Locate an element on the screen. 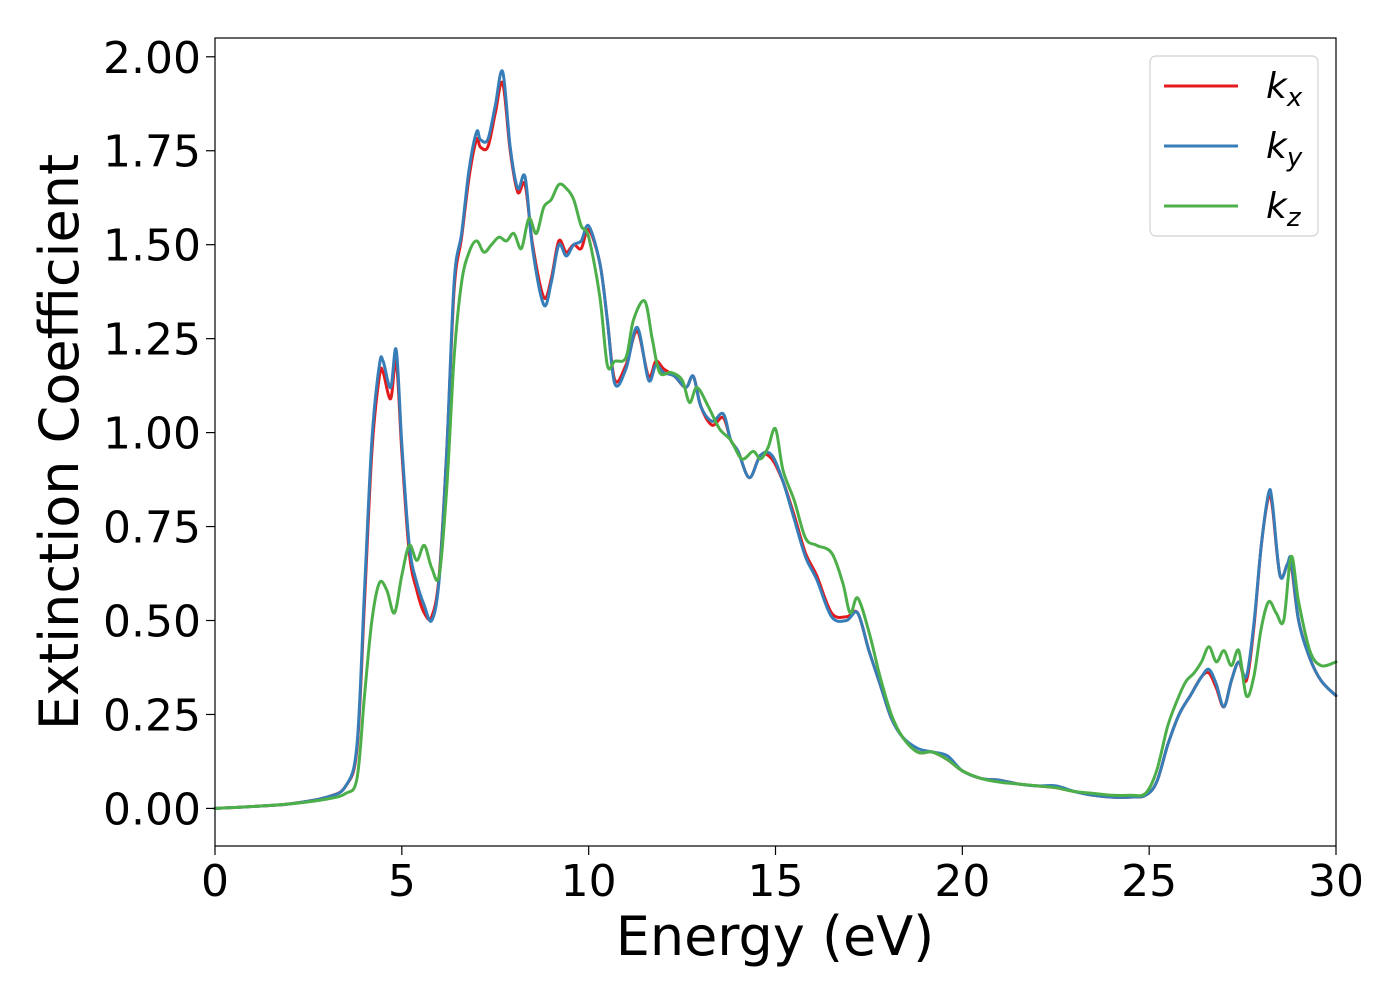  x-tick-label: 0 is located at coordinates (215, 881).